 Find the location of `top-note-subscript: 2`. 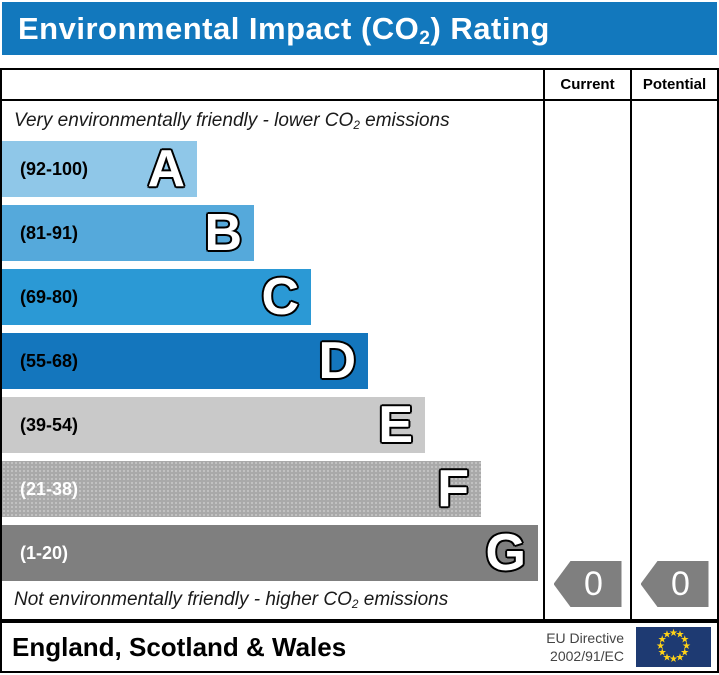

top-note-subscript: 2 is located at coordinates (356, 126).